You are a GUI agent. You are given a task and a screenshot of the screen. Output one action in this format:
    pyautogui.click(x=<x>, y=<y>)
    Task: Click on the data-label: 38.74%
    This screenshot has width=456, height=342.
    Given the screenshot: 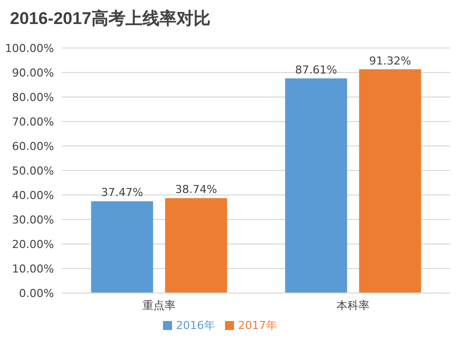 What is the action you would take?
    pyautogui.click(x=196, y=189)
    